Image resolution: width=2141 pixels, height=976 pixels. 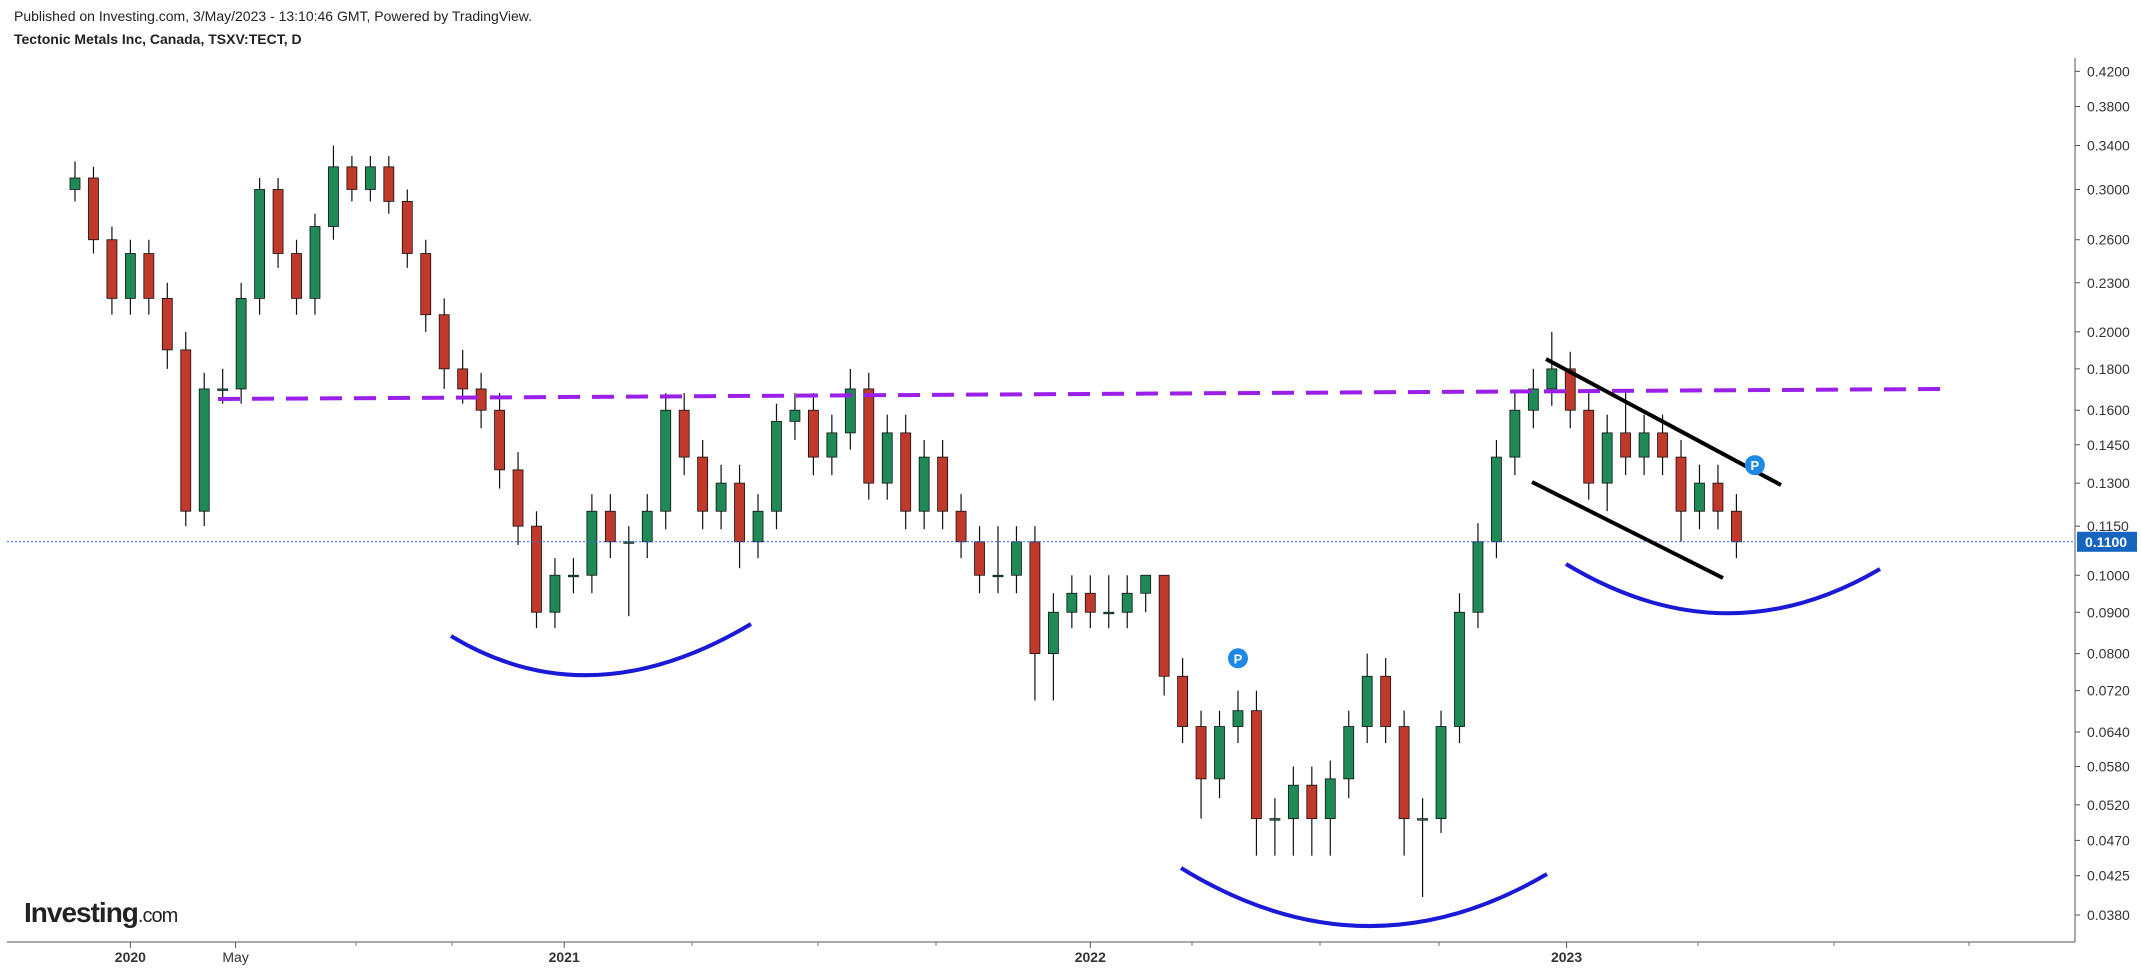 What do you see at coordinates (81, 912) in the screenshot?
I see `logo-brand-text: Investing` at bounding box center [81, 912].